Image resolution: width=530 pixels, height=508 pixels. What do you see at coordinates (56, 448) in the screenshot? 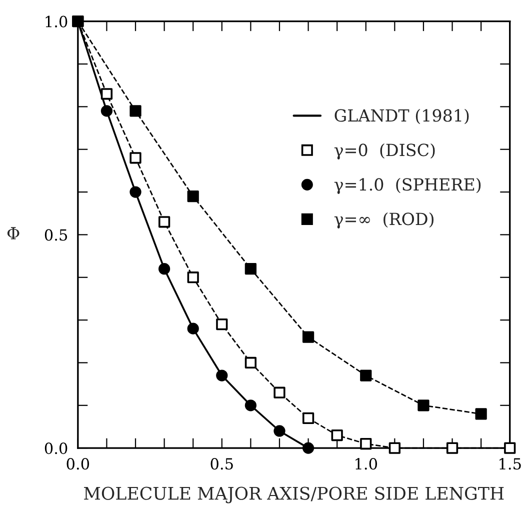
I see `y-tick-label: 0.0` at bounding box center [56, 448].